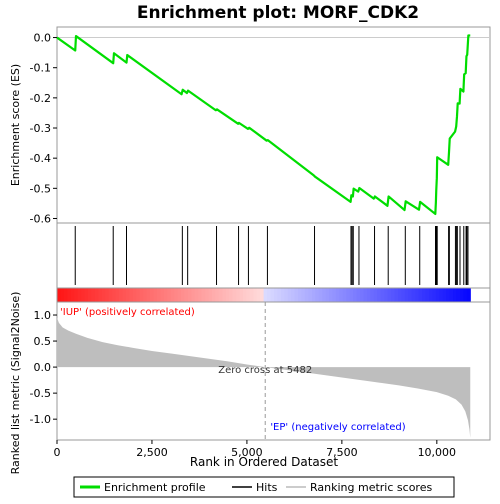 The width and height of the screenshot is (500, 504). What do you see at coordinates (40, 218) in the screenshot?
I see `es-y-tick-label: -0.6` at bounding box center [40, 218].